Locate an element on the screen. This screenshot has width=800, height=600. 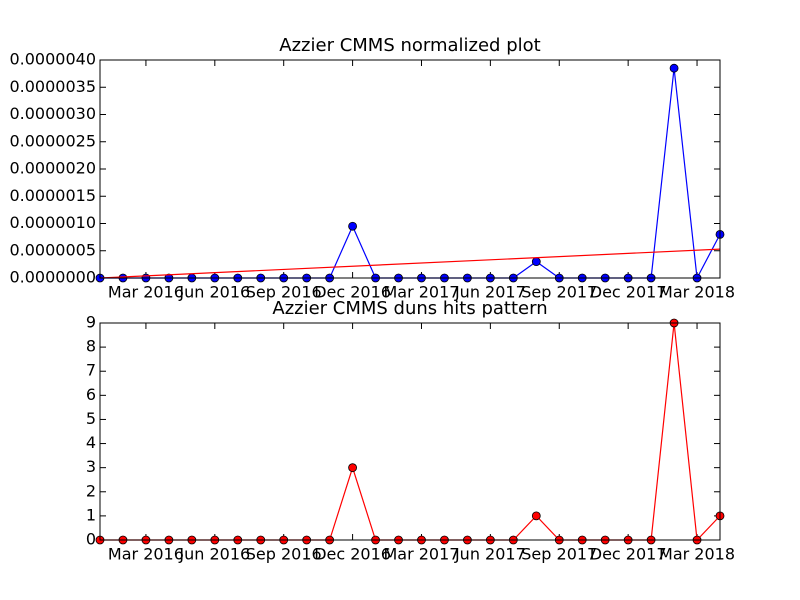
data-line is located at coordinates (410, 263).